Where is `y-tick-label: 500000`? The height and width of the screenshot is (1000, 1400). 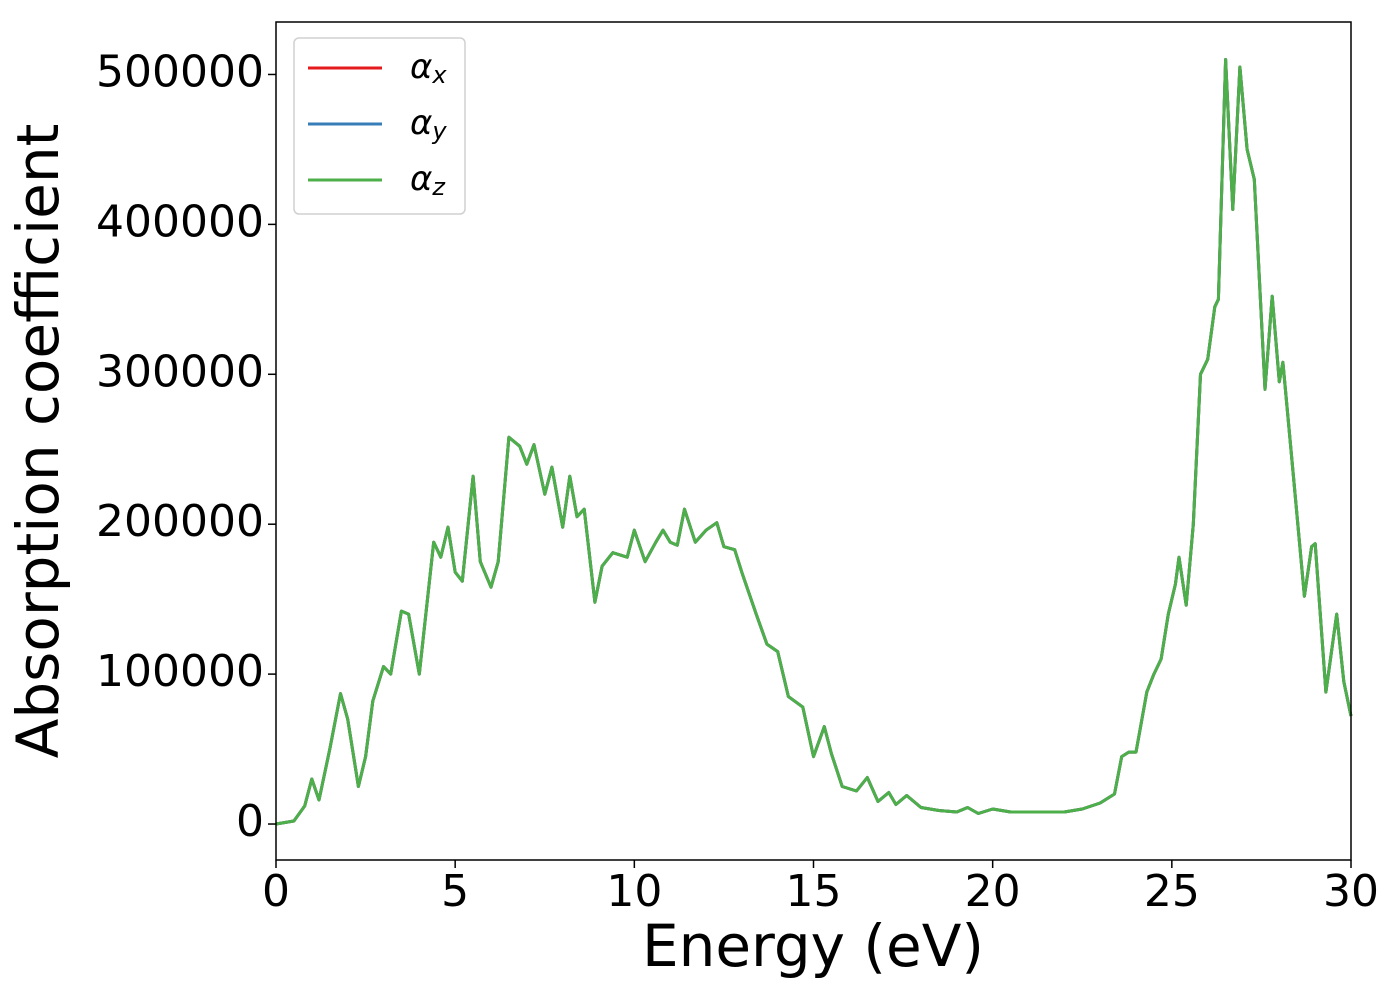 y-tick-label: 500000 is located at coordinates (180, 71).